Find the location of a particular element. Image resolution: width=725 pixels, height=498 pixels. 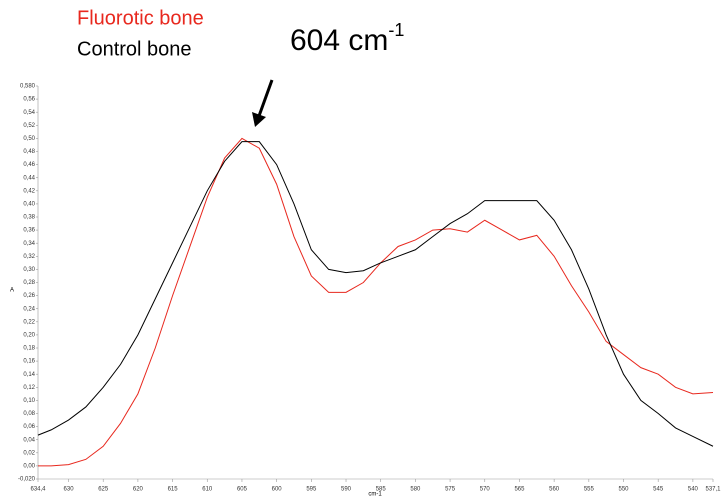

x-tick-label: 540 is located at coordinates (693, 490).